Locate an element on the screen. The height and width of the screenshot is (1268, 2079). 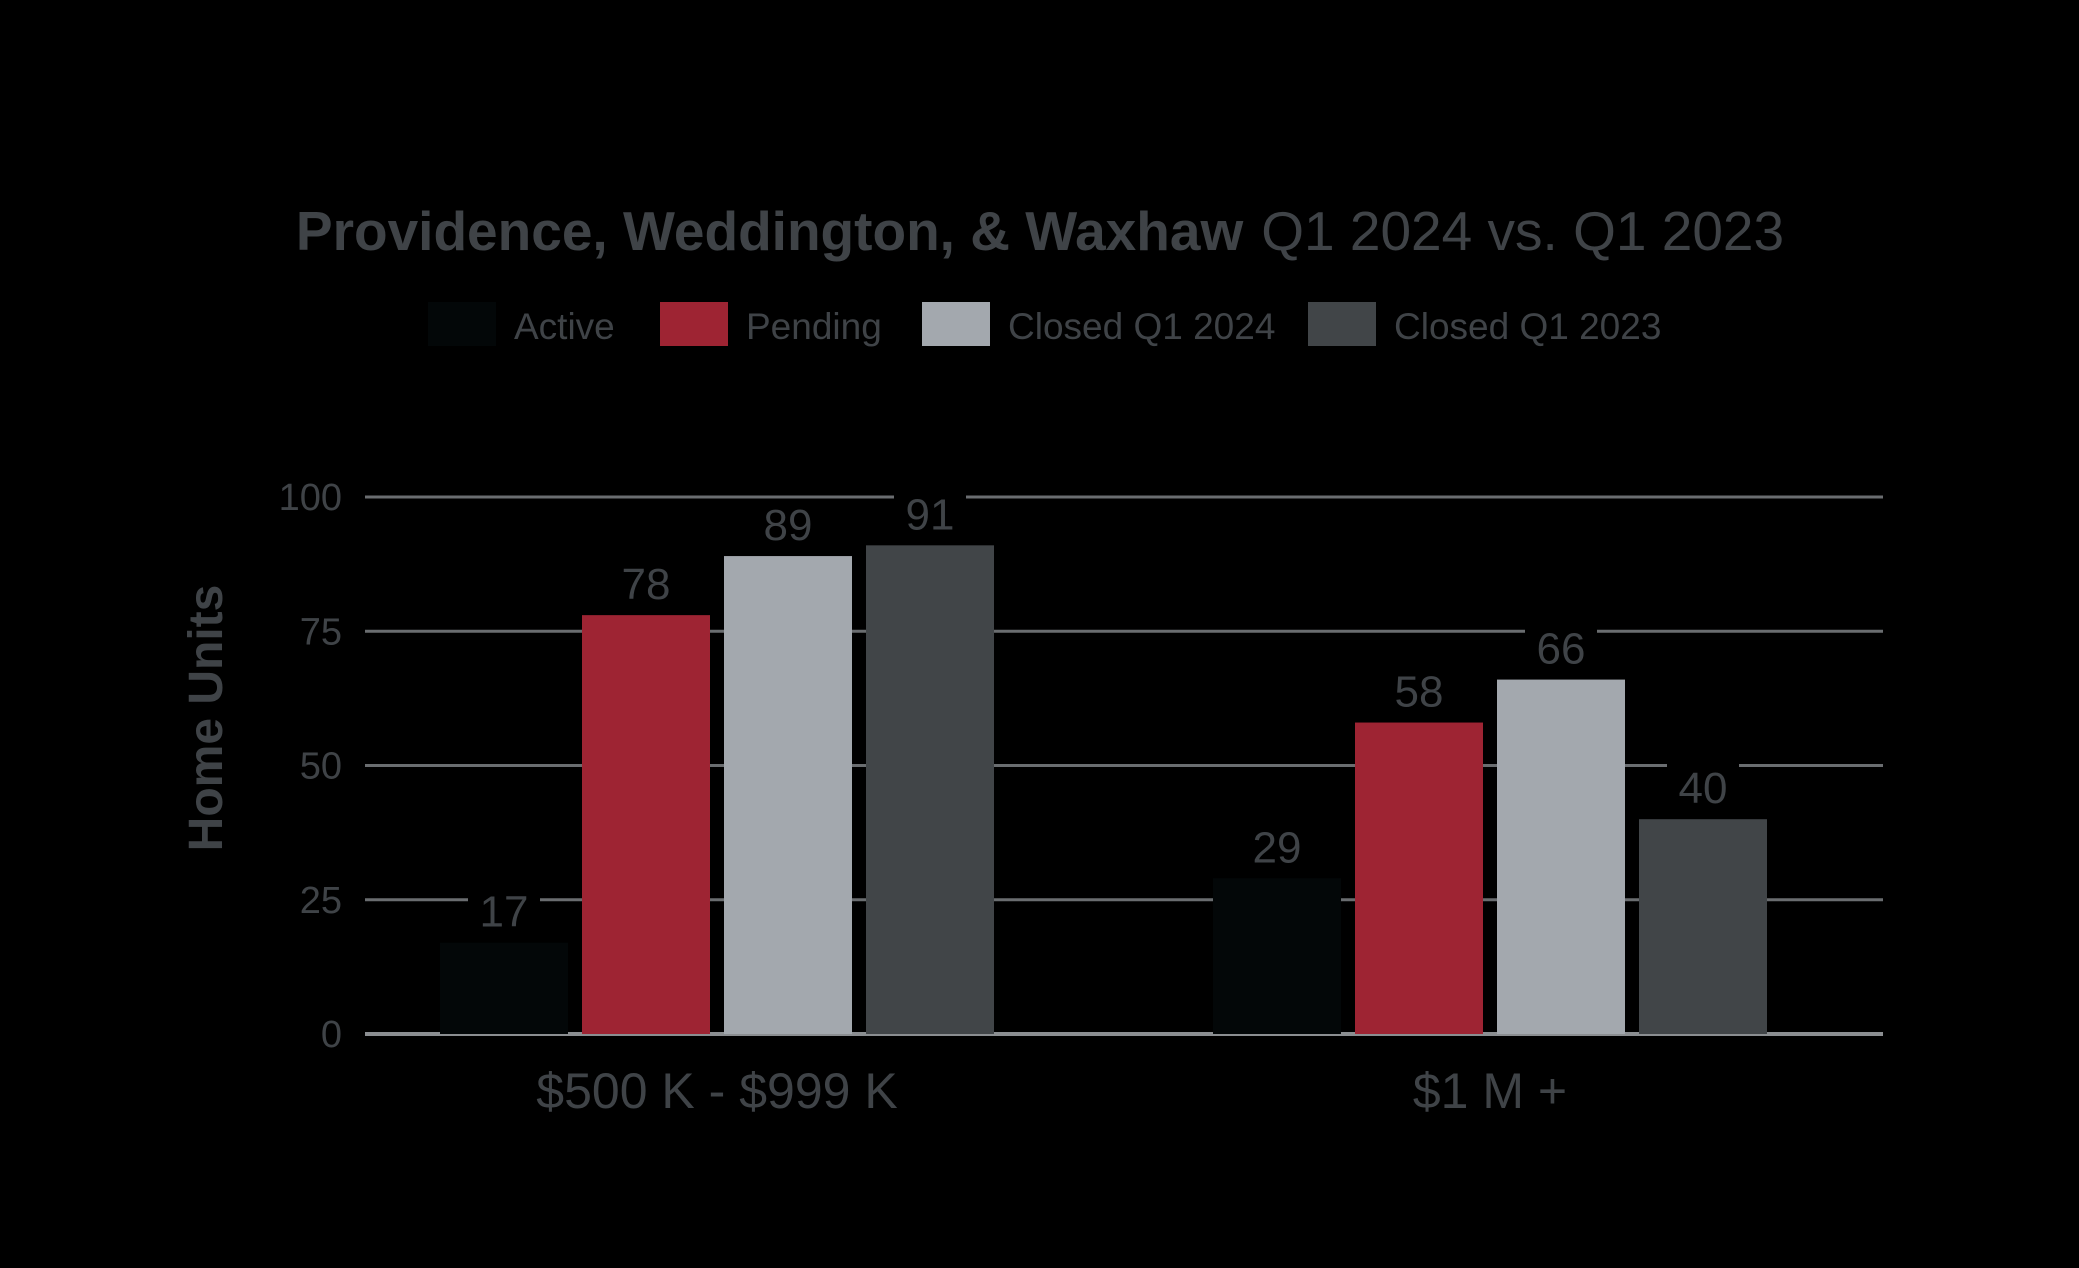
data-label: 78 is located at coordinates (646, 584).